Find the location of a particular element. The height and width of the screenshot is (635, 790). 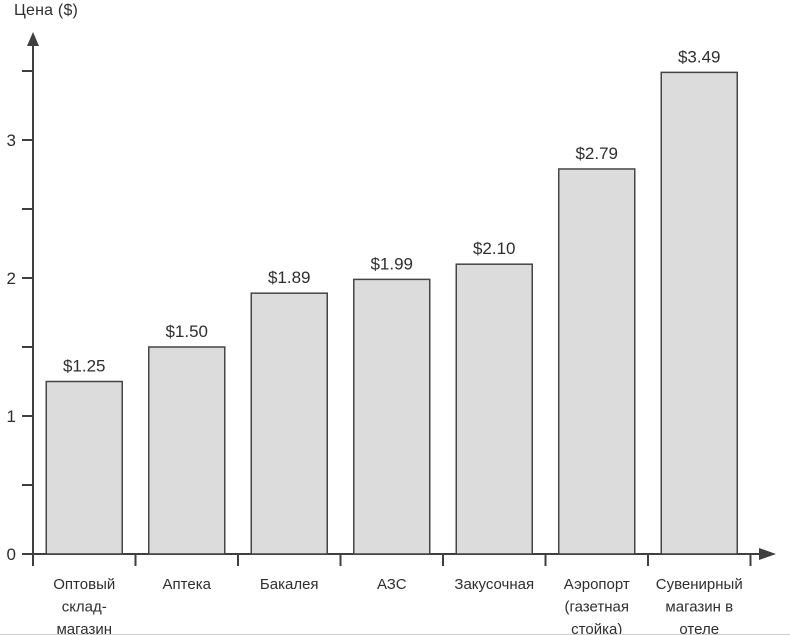

y-axis-title: Цена ($) is located at coordinates (46, 10).